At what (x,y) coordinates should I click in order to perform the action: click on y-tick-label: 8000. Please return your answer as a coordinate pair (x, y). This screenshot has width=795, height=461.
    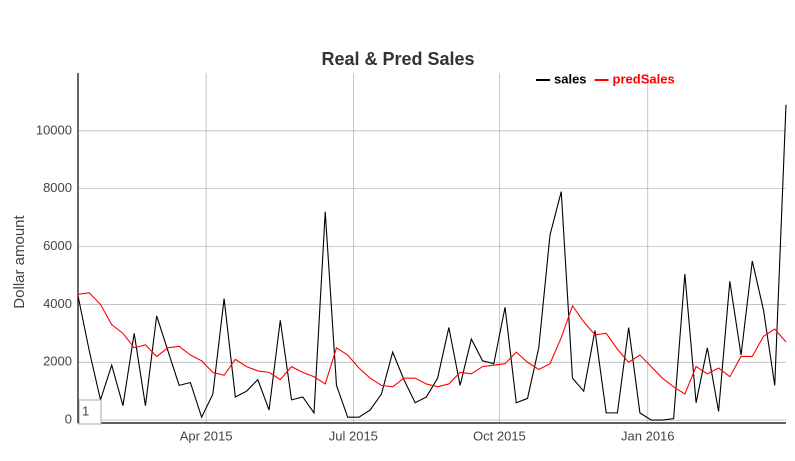
    Looking at the image, I should click on (57, 187).